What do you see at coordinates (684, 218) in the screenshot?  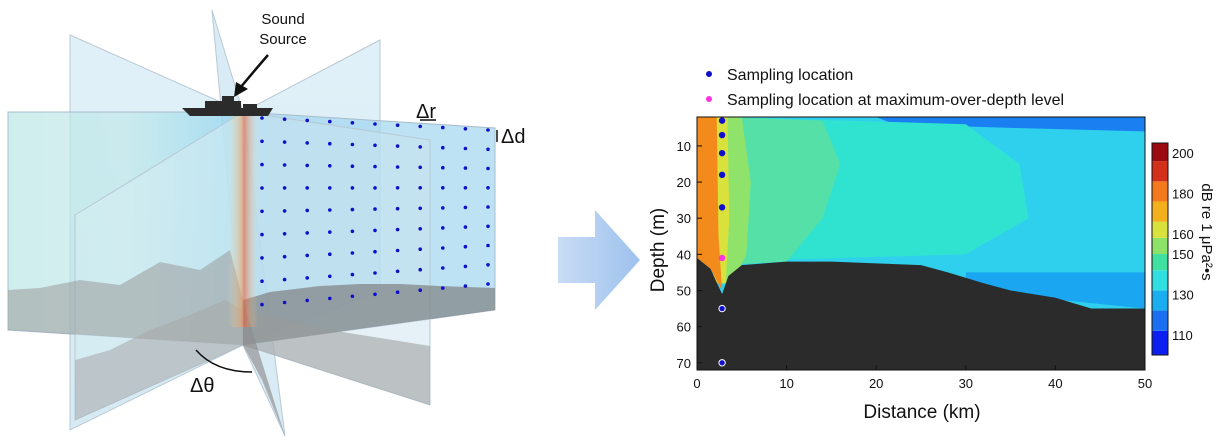 I see `y-tick-label: 30` at bounding box center [684, 218].